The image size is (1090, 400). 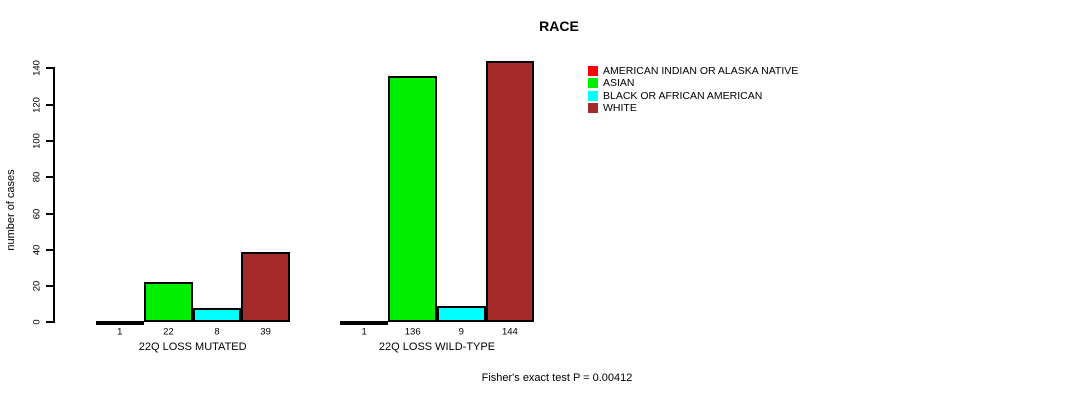 I want to click on group-label: 22Q LOSS WILD-TYPE, so click(x=437, y=346).